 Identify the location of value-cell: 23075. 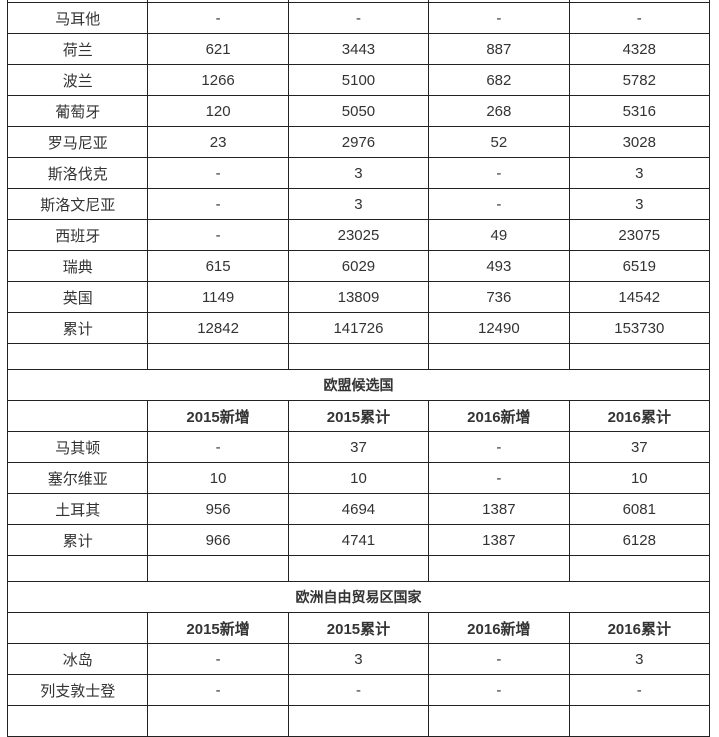
(639, 235).